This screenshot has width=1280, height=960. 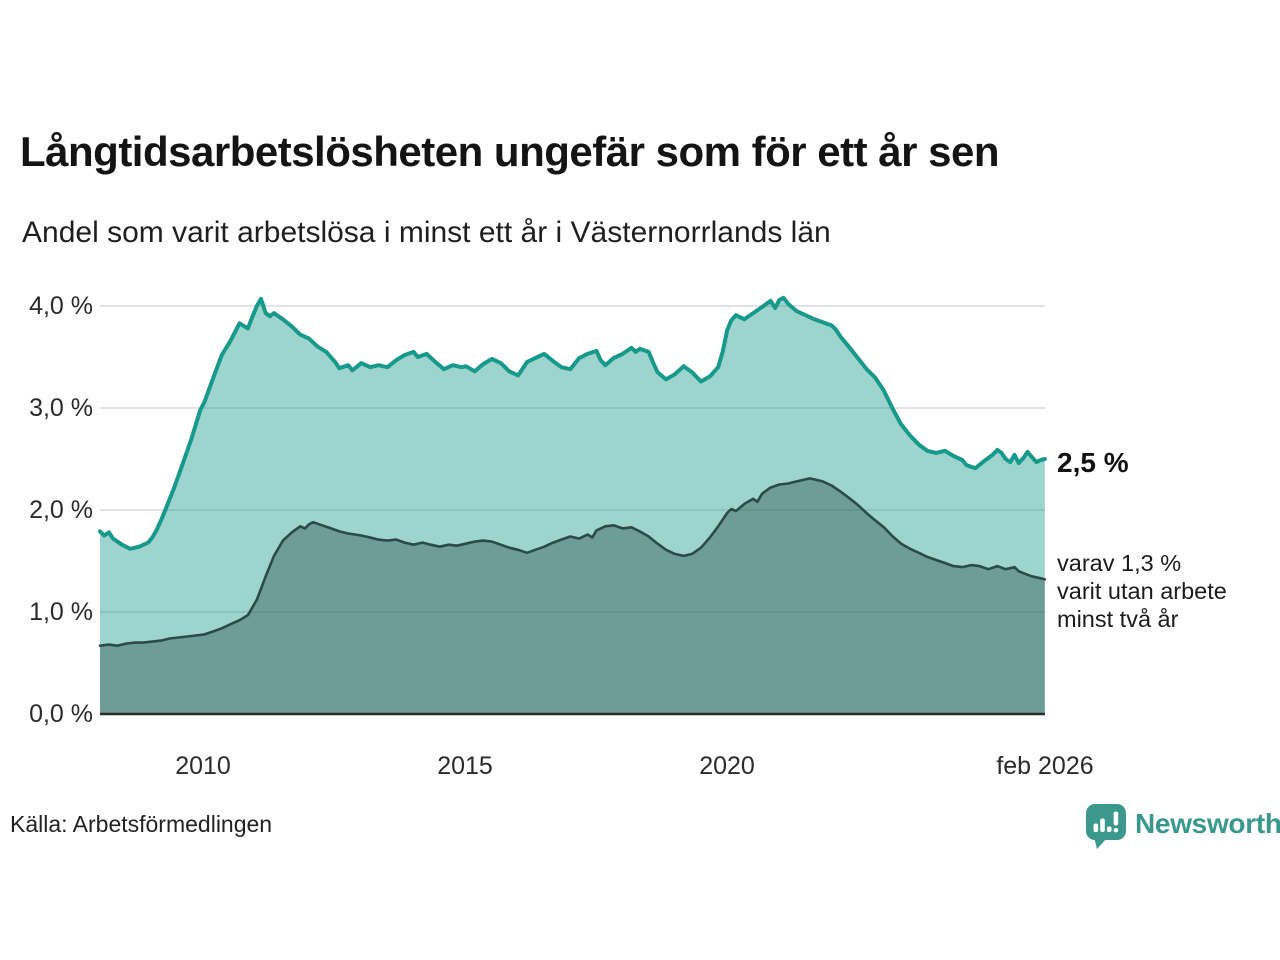 What do you see at coordinates (1106, 826) in the screenshot?
I see `newsworthy-logo-icon` at bounding box center [1106, 826].